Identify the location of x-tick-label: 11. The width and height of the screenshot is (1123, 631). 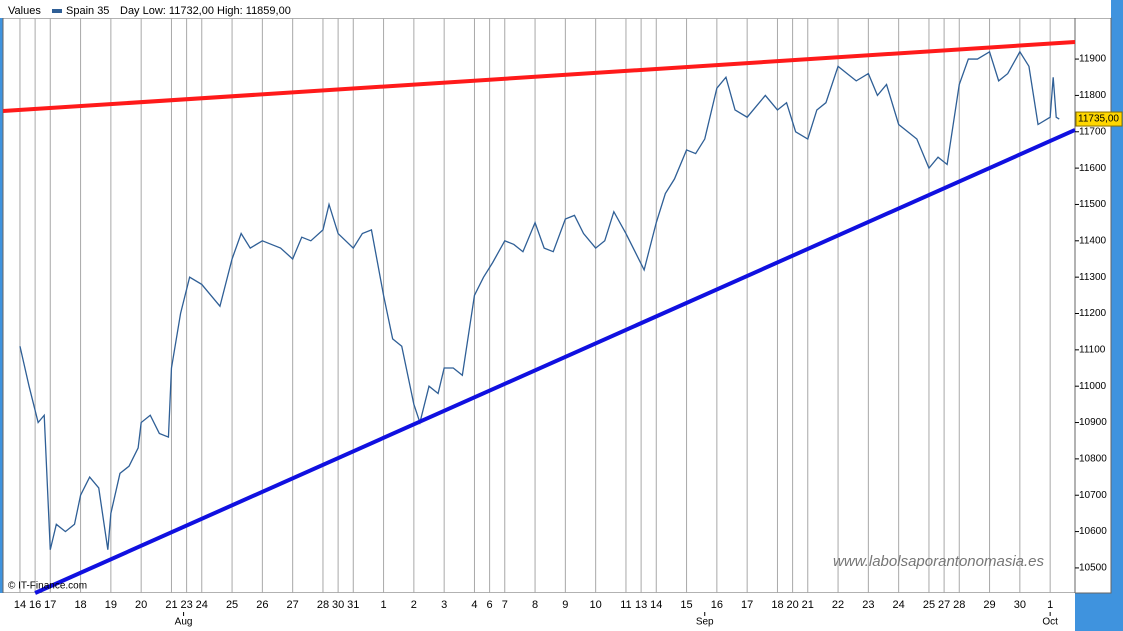
(625, 605).